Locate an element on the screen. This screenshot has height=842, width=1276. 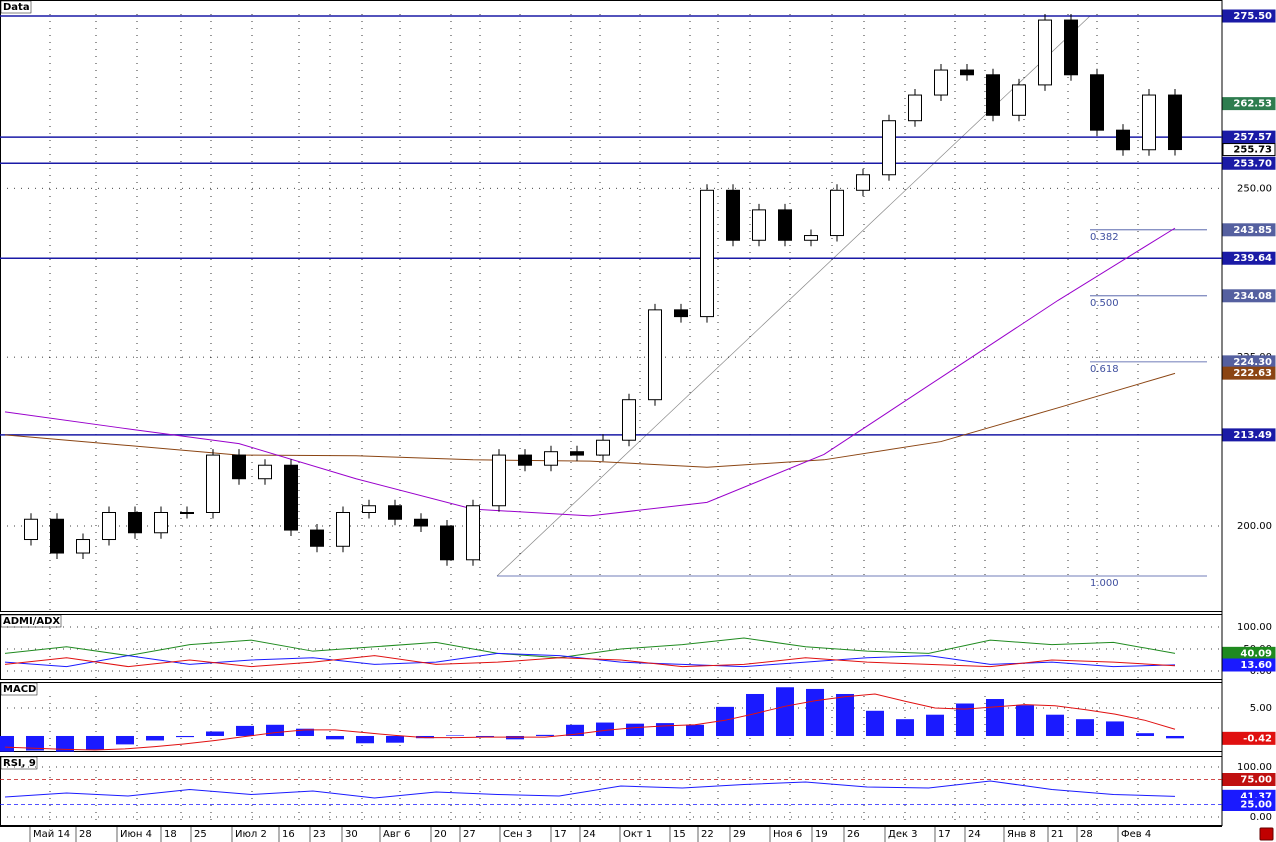
ma-brown is located at coordinates (590, 420).